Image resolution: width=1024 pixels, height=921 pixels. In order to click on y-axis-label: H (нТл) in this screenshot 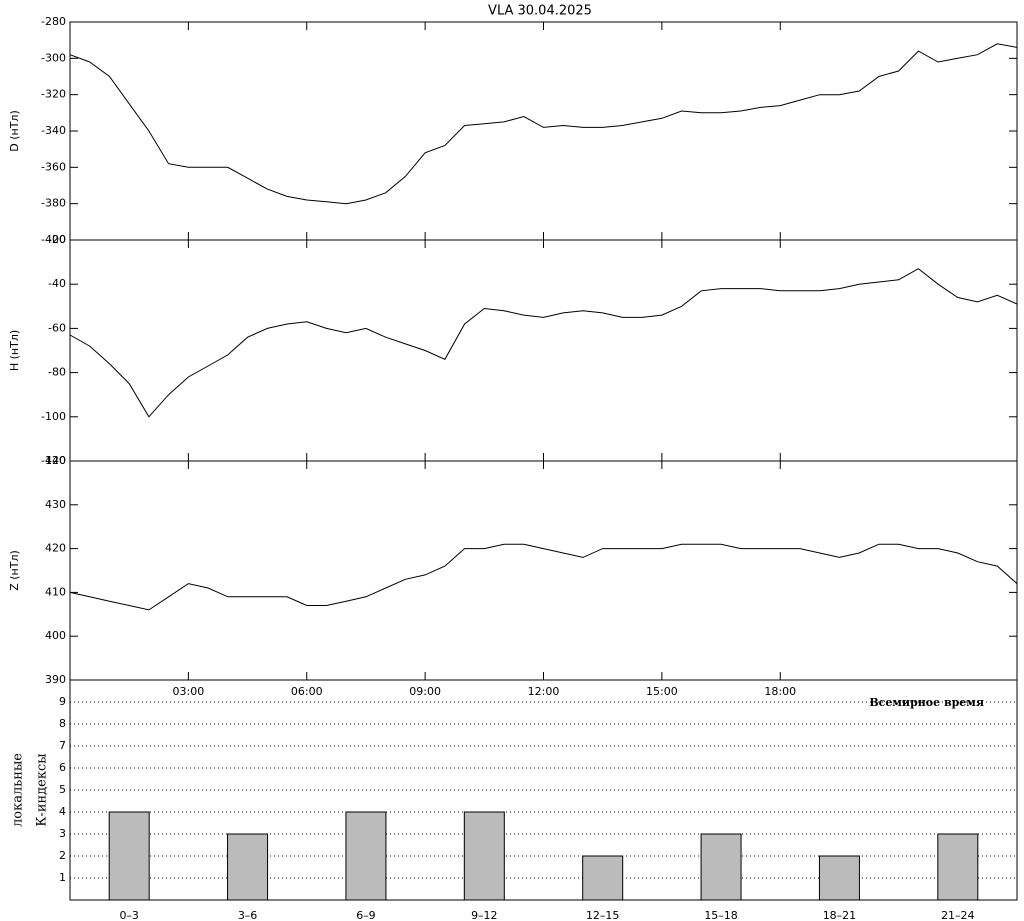, I will do `click(14, 350)`.